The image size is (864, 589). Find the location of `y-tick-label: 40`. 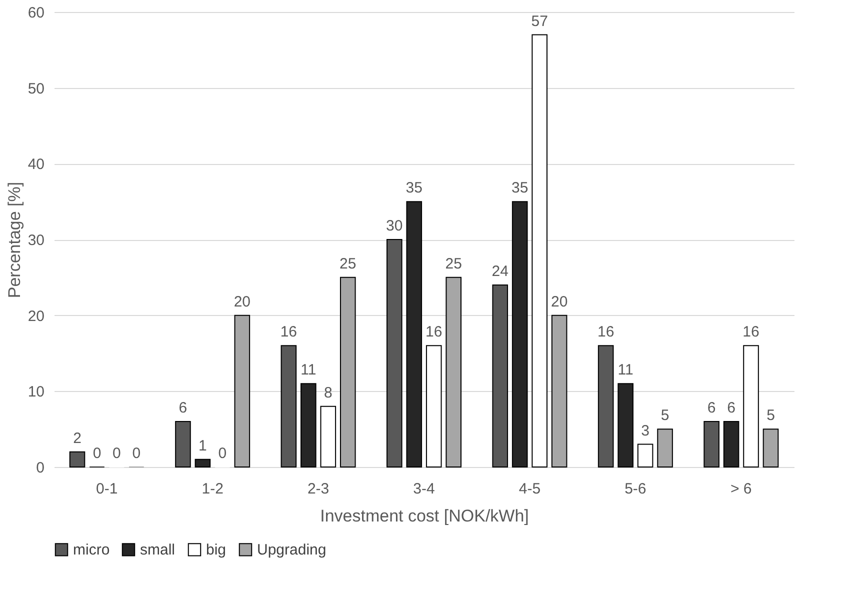

y-tick-label: 40 is located at coordinates (36, 165).